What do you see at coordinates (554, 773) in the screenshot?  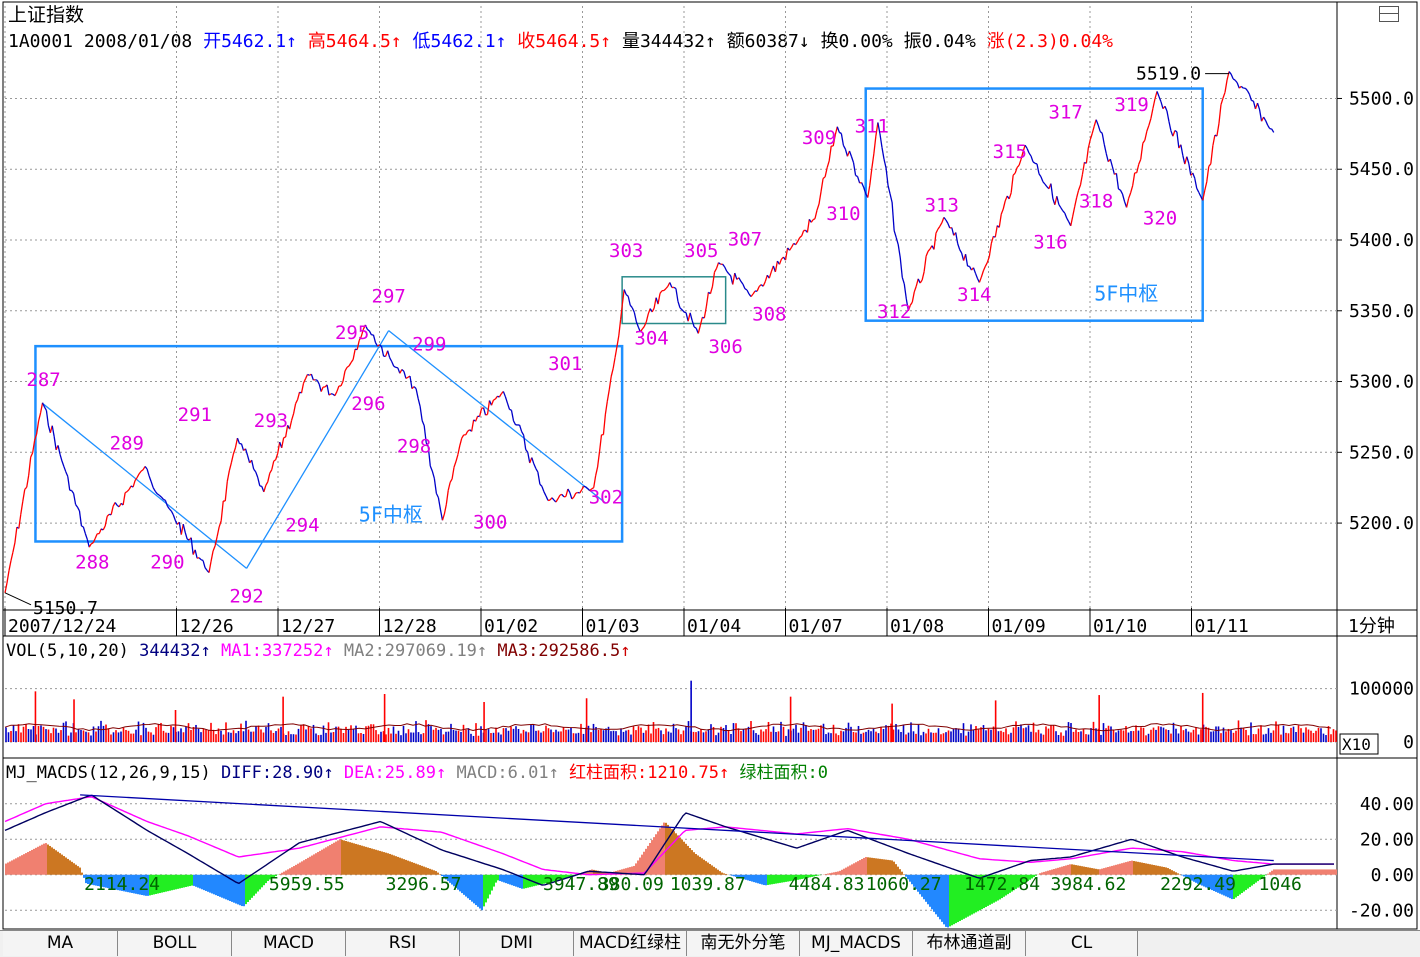 I see `macd-macd-arrow-icon: ↑` at bounding box center [554, 773].